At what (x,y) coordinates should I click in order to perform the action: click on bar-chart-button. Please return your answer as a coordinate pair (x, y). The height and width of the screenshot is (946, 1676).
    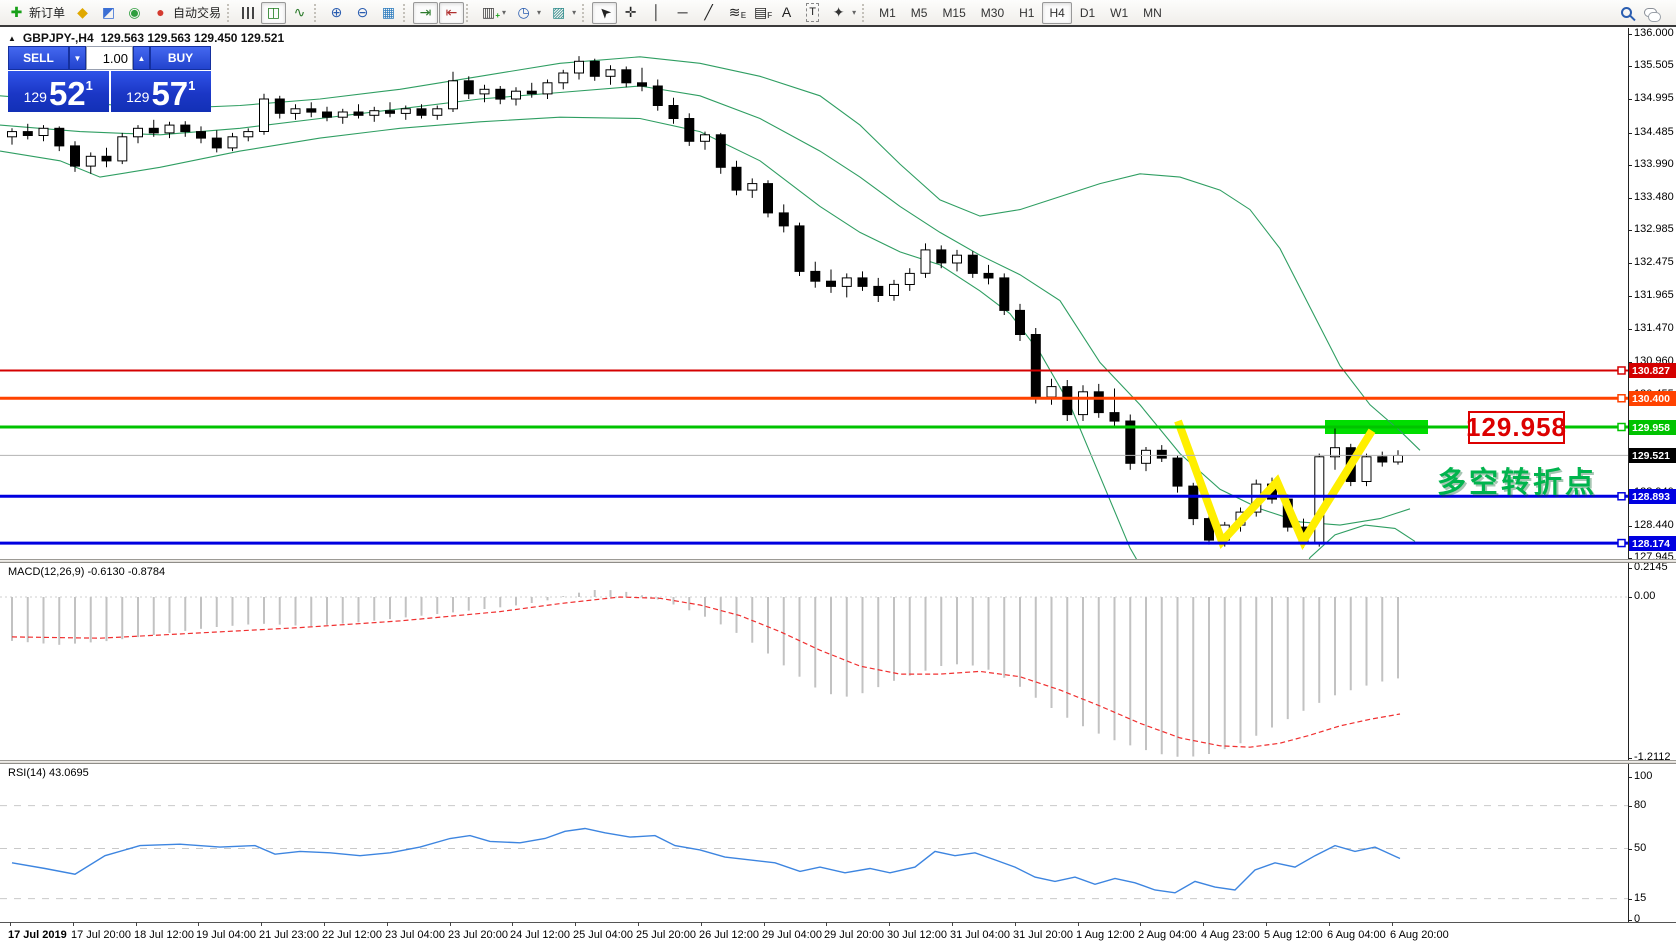
    Looking at the image, I should click on (248, 13).